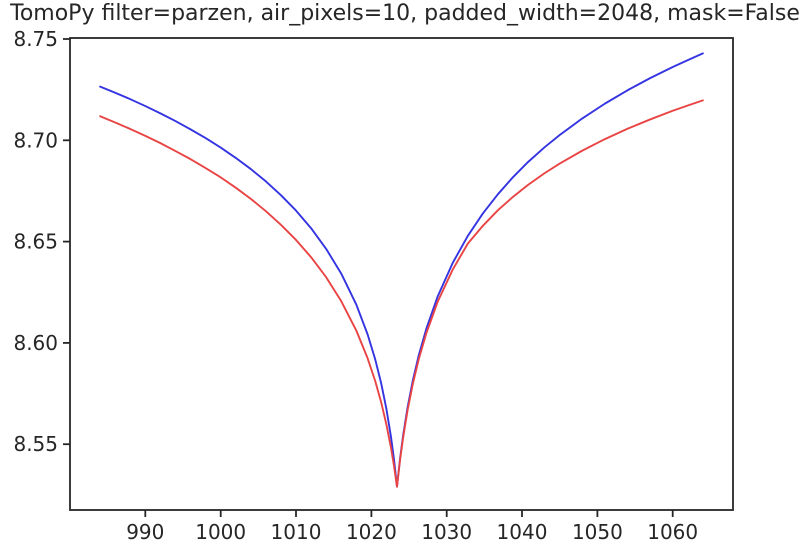 The height and width of the screenshot is (555, 810). What do you see at coordinates (371, 532) in the screenshot?
I see `x-tick-label: 1020` at bounding box center [371, 532].